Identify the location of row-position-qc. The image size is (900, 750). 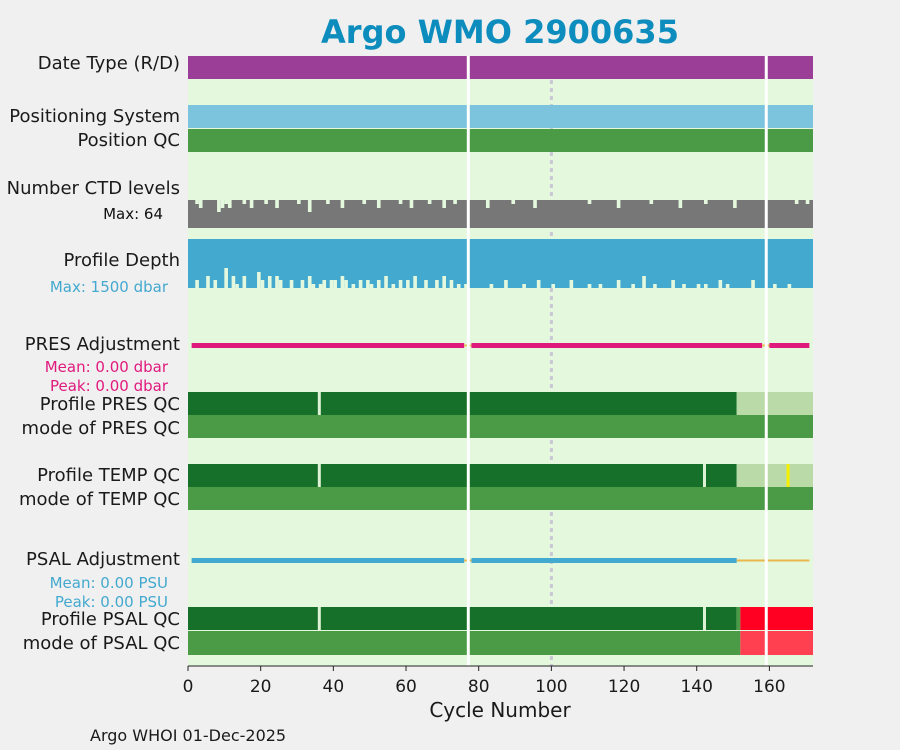
(500, 140).